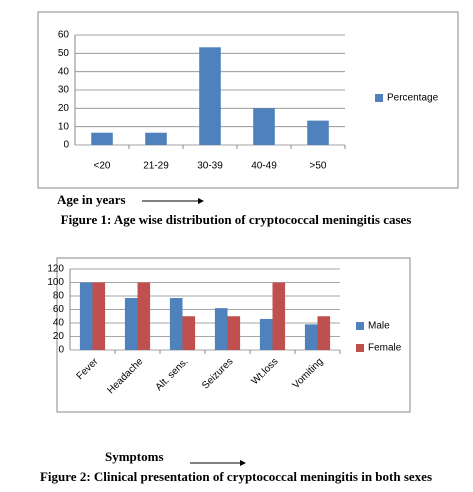 The height and width of the screenshot is (492, 473). What do you see at coordinates (172, 374) in the screenshot?
I see `x-tick-label: Alt. sens.` at bounding box center [172, 374].